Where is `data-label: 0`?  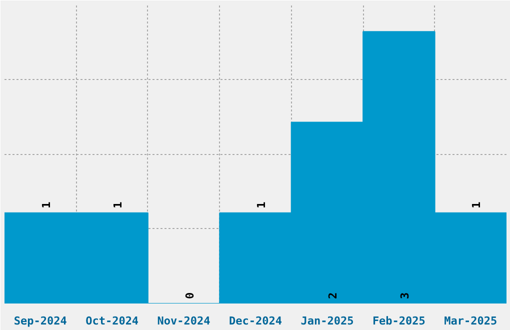
data-label: 0 is located at coordinates (189, 296).